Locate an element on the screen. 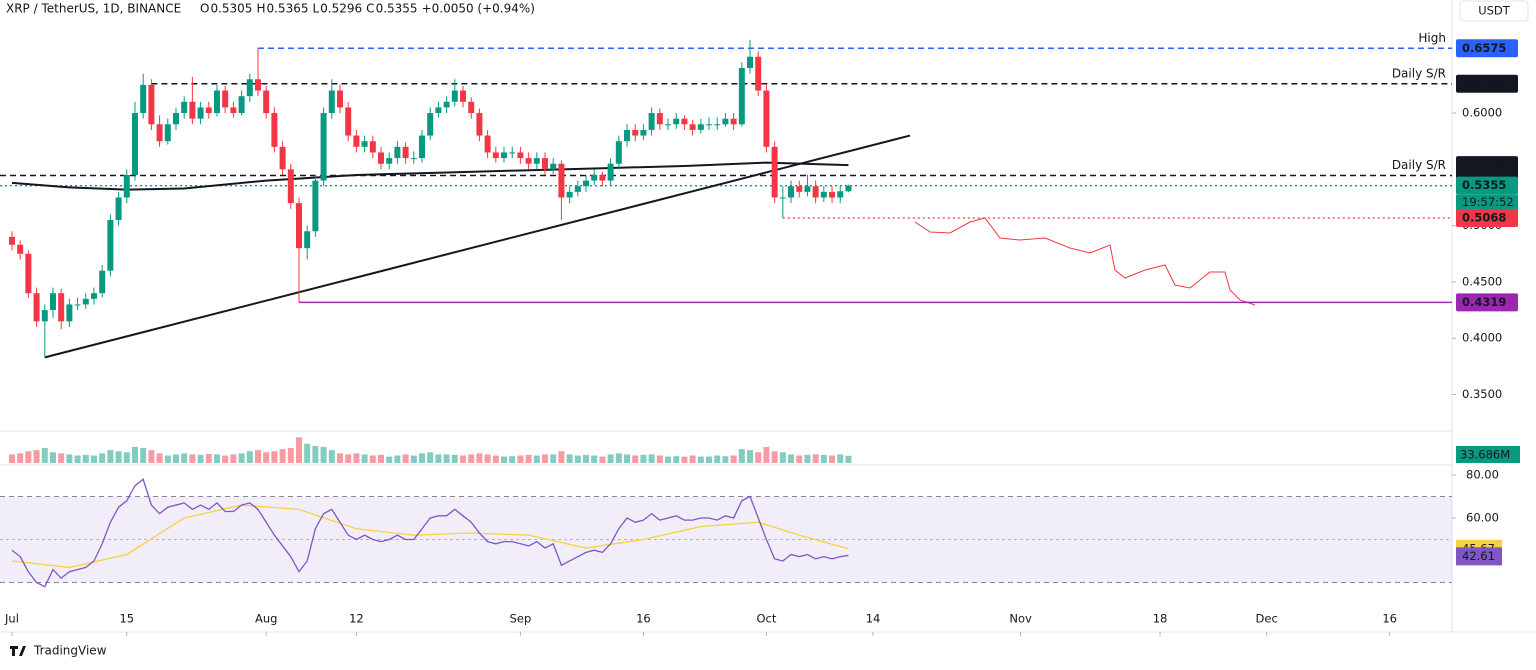  x-tick-label: 12 is located at coordinates (356, 619).